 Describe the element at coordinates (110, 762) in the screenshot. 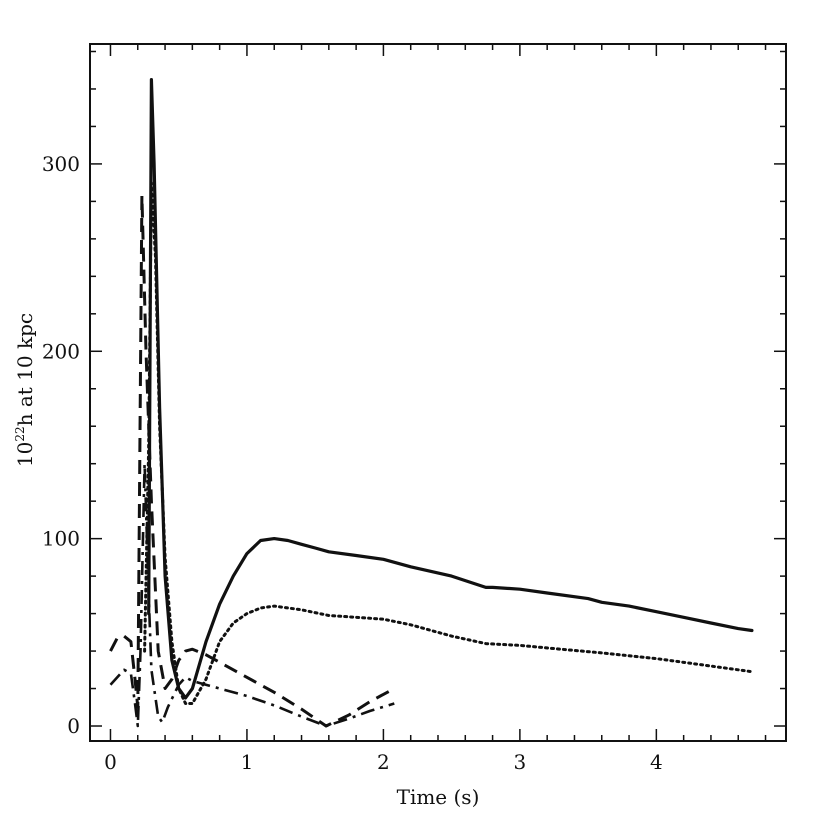

I see `x-tick-label: 0` at that location.